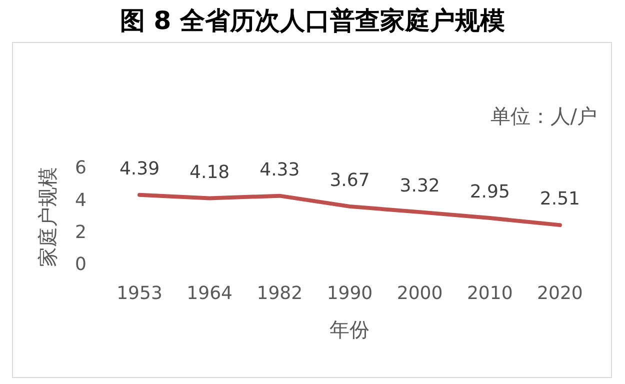 The width and height of the screenshot is (625, 384). I want to click on x-tick-label: 1964, so click(209, 293).